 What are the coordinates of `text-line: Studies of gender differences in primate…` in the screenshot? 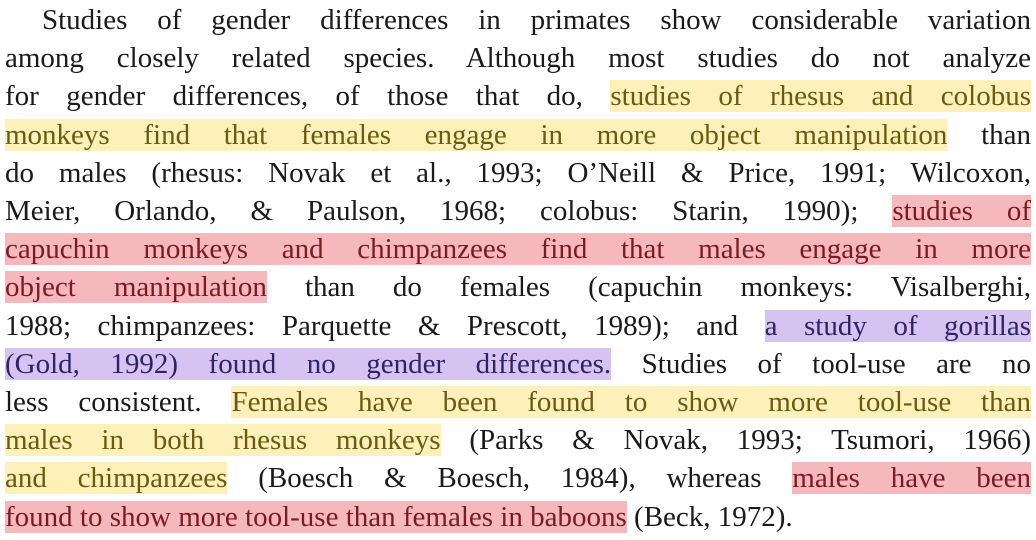 It's located at (536, 21).